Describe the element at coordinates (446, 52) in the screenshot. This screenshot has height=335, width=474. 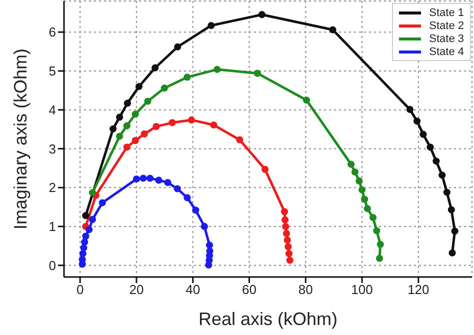
I see `legend-label: State 4` at that location.